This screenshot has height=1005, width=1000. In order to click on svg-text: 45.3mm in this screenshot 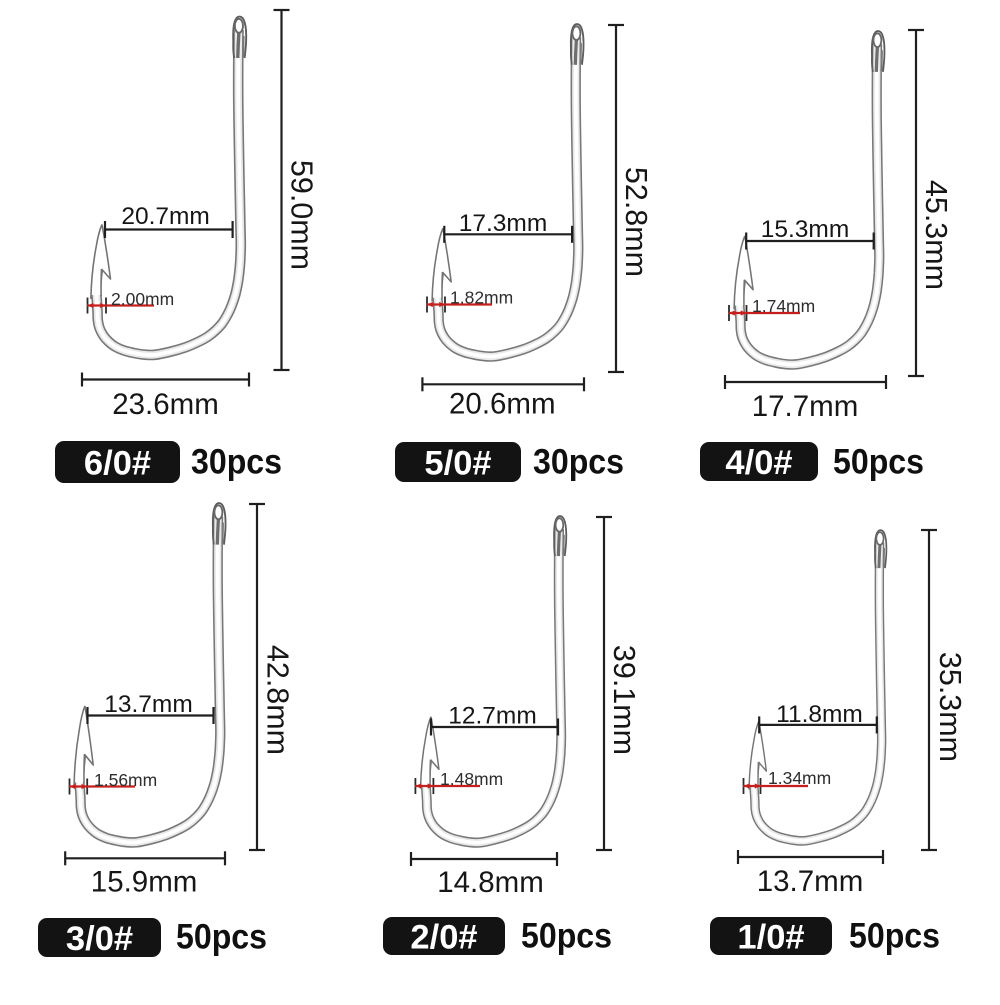, I will do `click(936, 235)`.